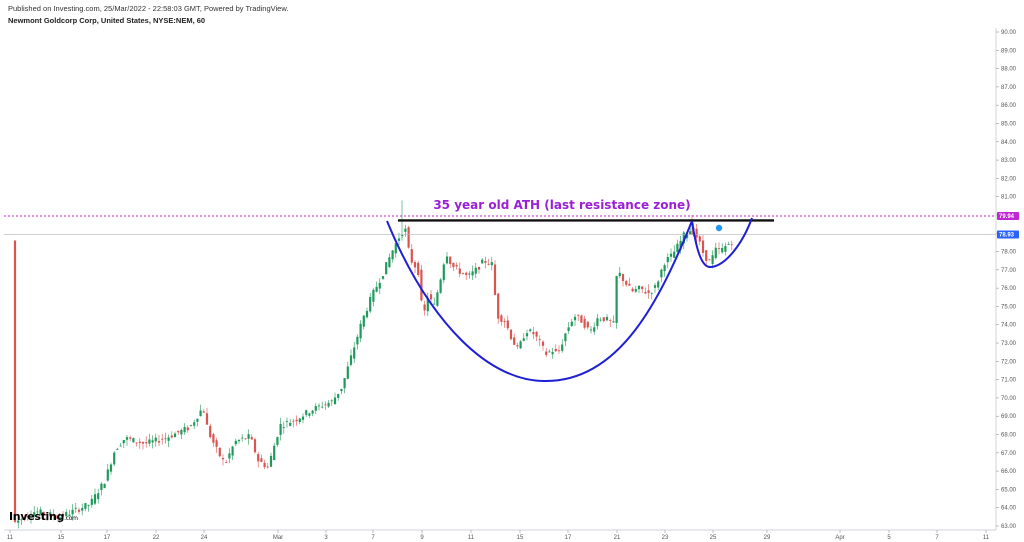 The width and height of the screenshot is (1024, 542). What do you see at coordinates (1009, 472) in the screenshot?
I see `y-tick-label: 66.00` at bounding box center [1009, 472].